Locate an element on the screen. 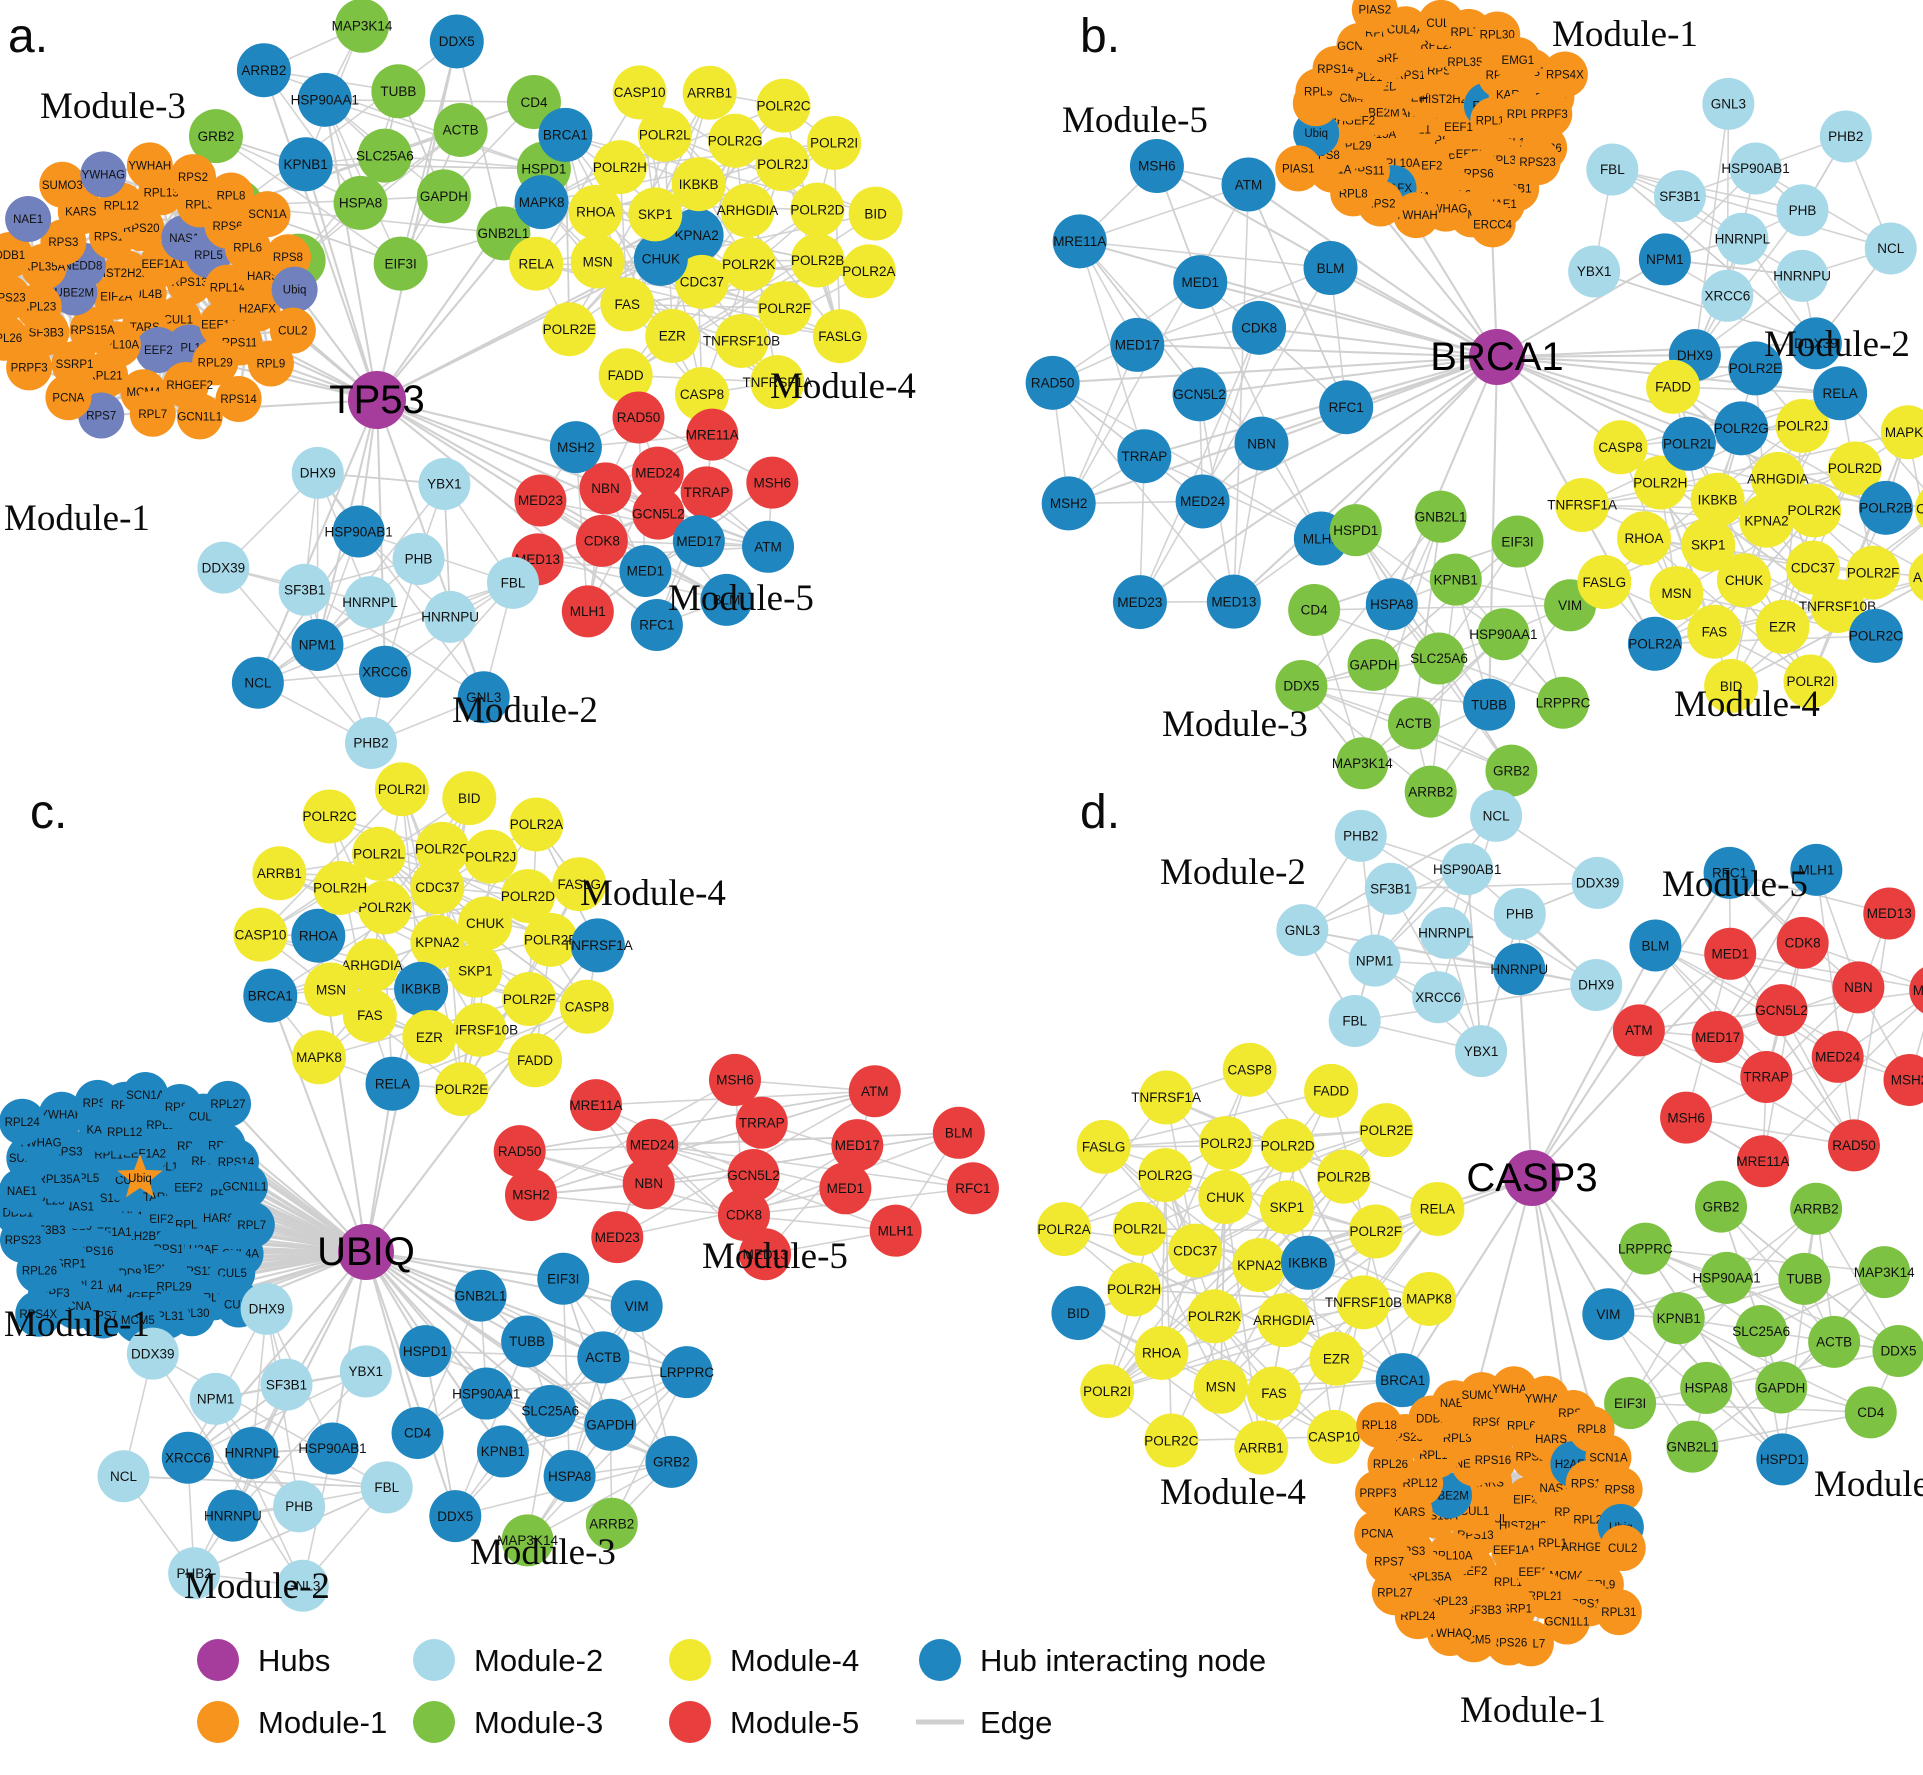  node-SKP1: SKP1 is located at coordinates (1286, 1207).